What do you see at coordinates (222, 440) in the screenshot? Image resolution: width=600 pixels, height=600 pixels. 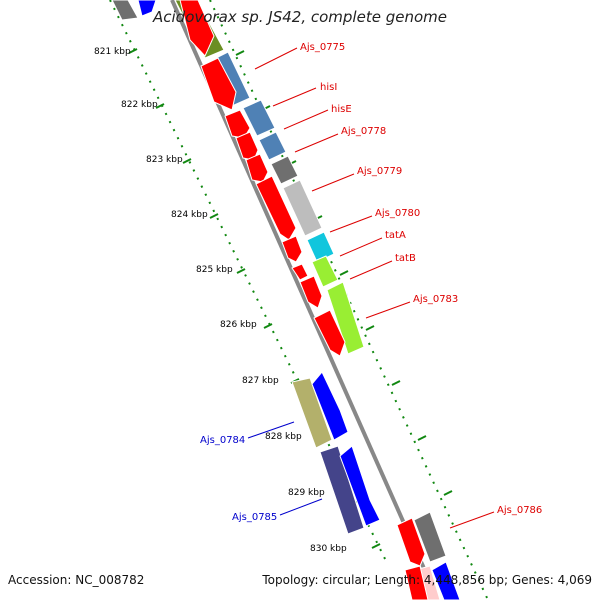 I see `gene-label: Ajs_0784` at bounding box center [222, 440].